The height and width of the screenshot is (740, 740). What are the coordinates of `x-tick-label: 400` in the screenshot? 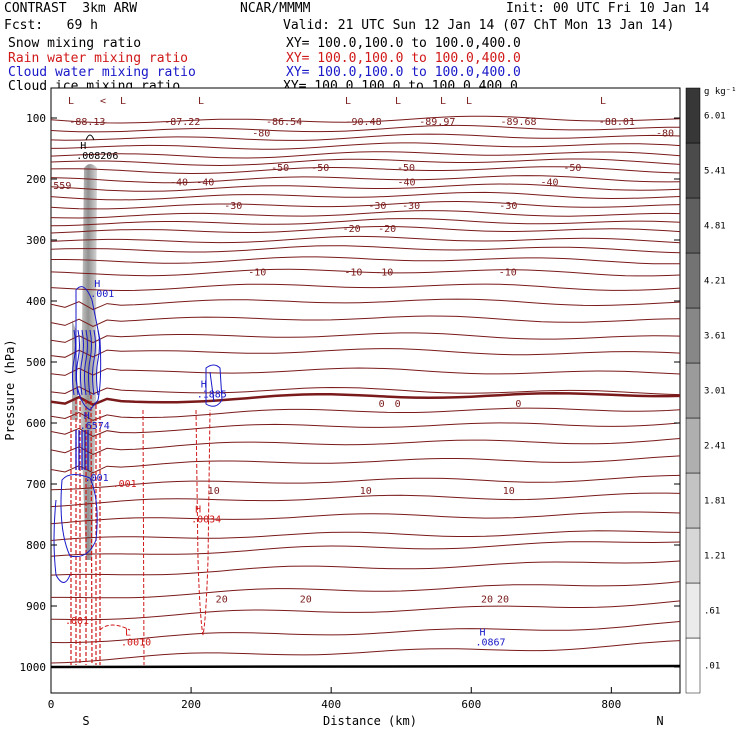 It's located at (331, 704).